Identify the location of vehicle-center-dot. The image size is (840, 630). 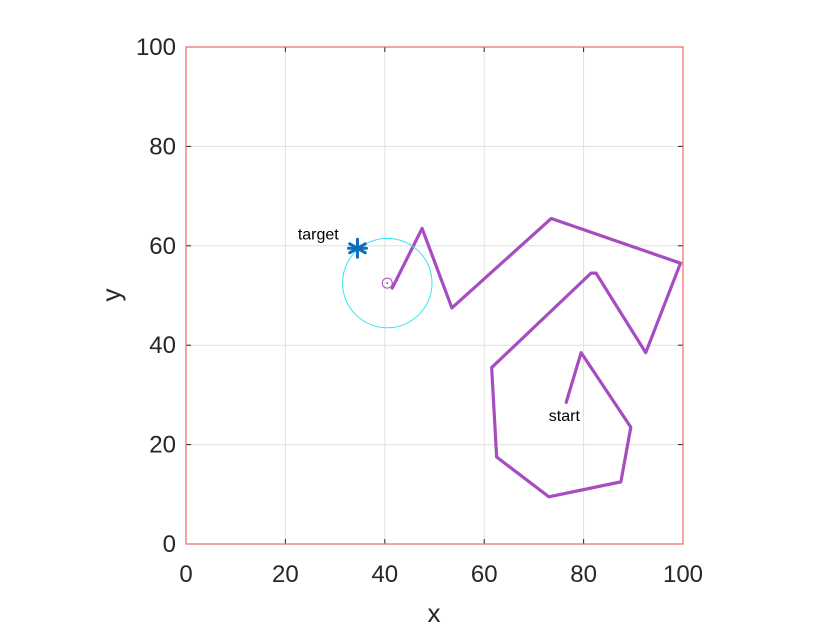
(387, 283).